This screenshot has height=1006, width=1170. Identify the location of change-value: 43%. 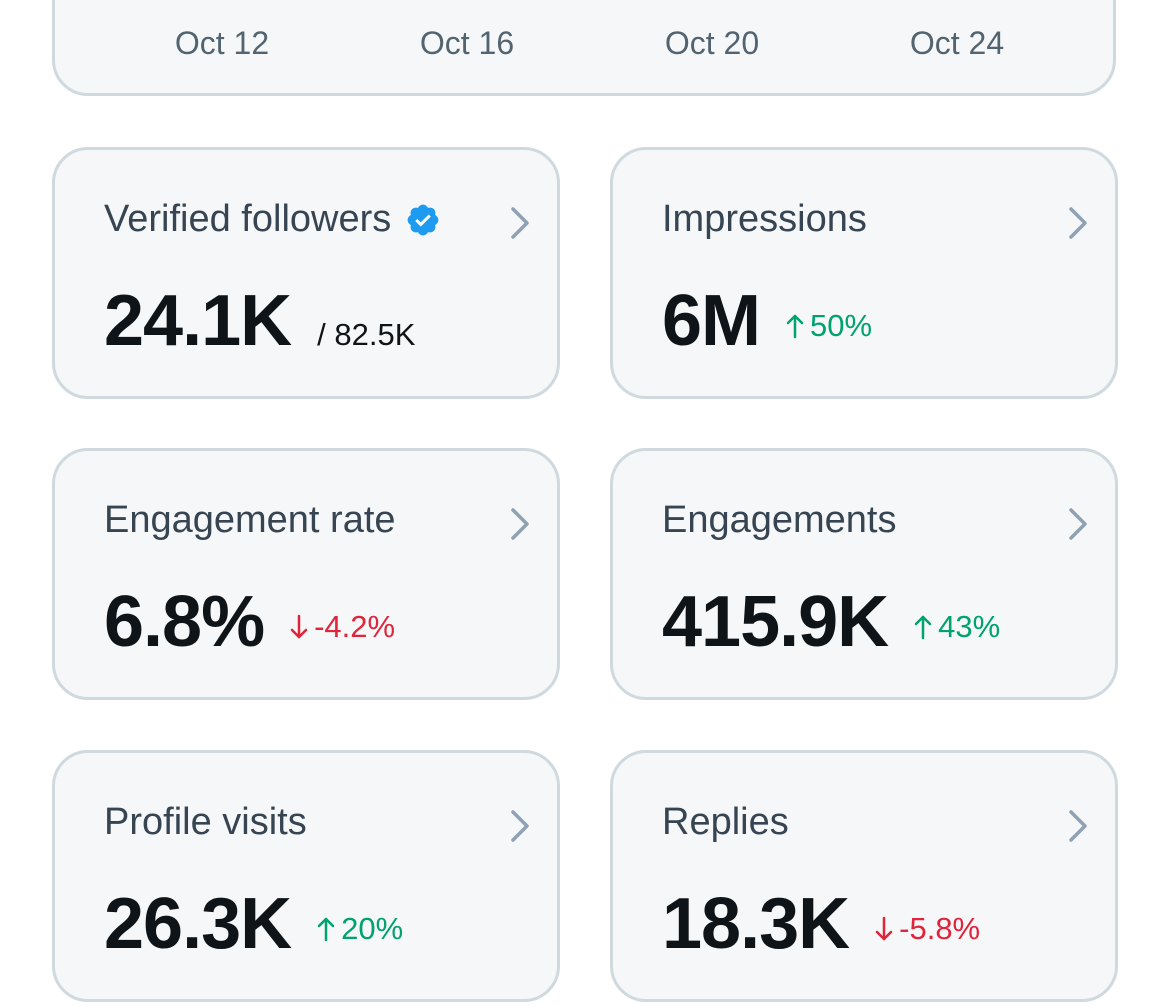
(969, 626).